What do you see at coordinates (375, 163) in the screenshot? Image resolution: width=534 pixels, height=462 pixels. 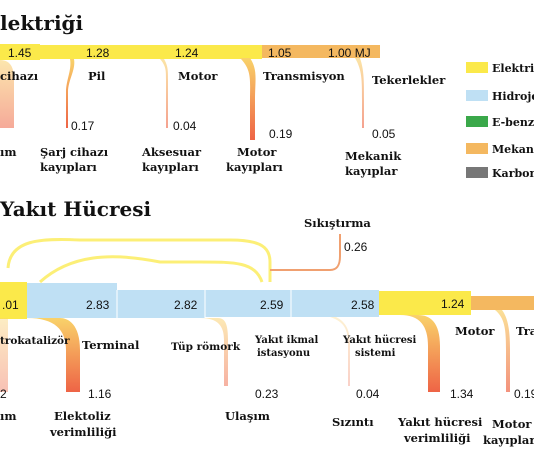 I see `electric-loss-label-5: Mekanik kayıplar` at bounding box center [375, 163].